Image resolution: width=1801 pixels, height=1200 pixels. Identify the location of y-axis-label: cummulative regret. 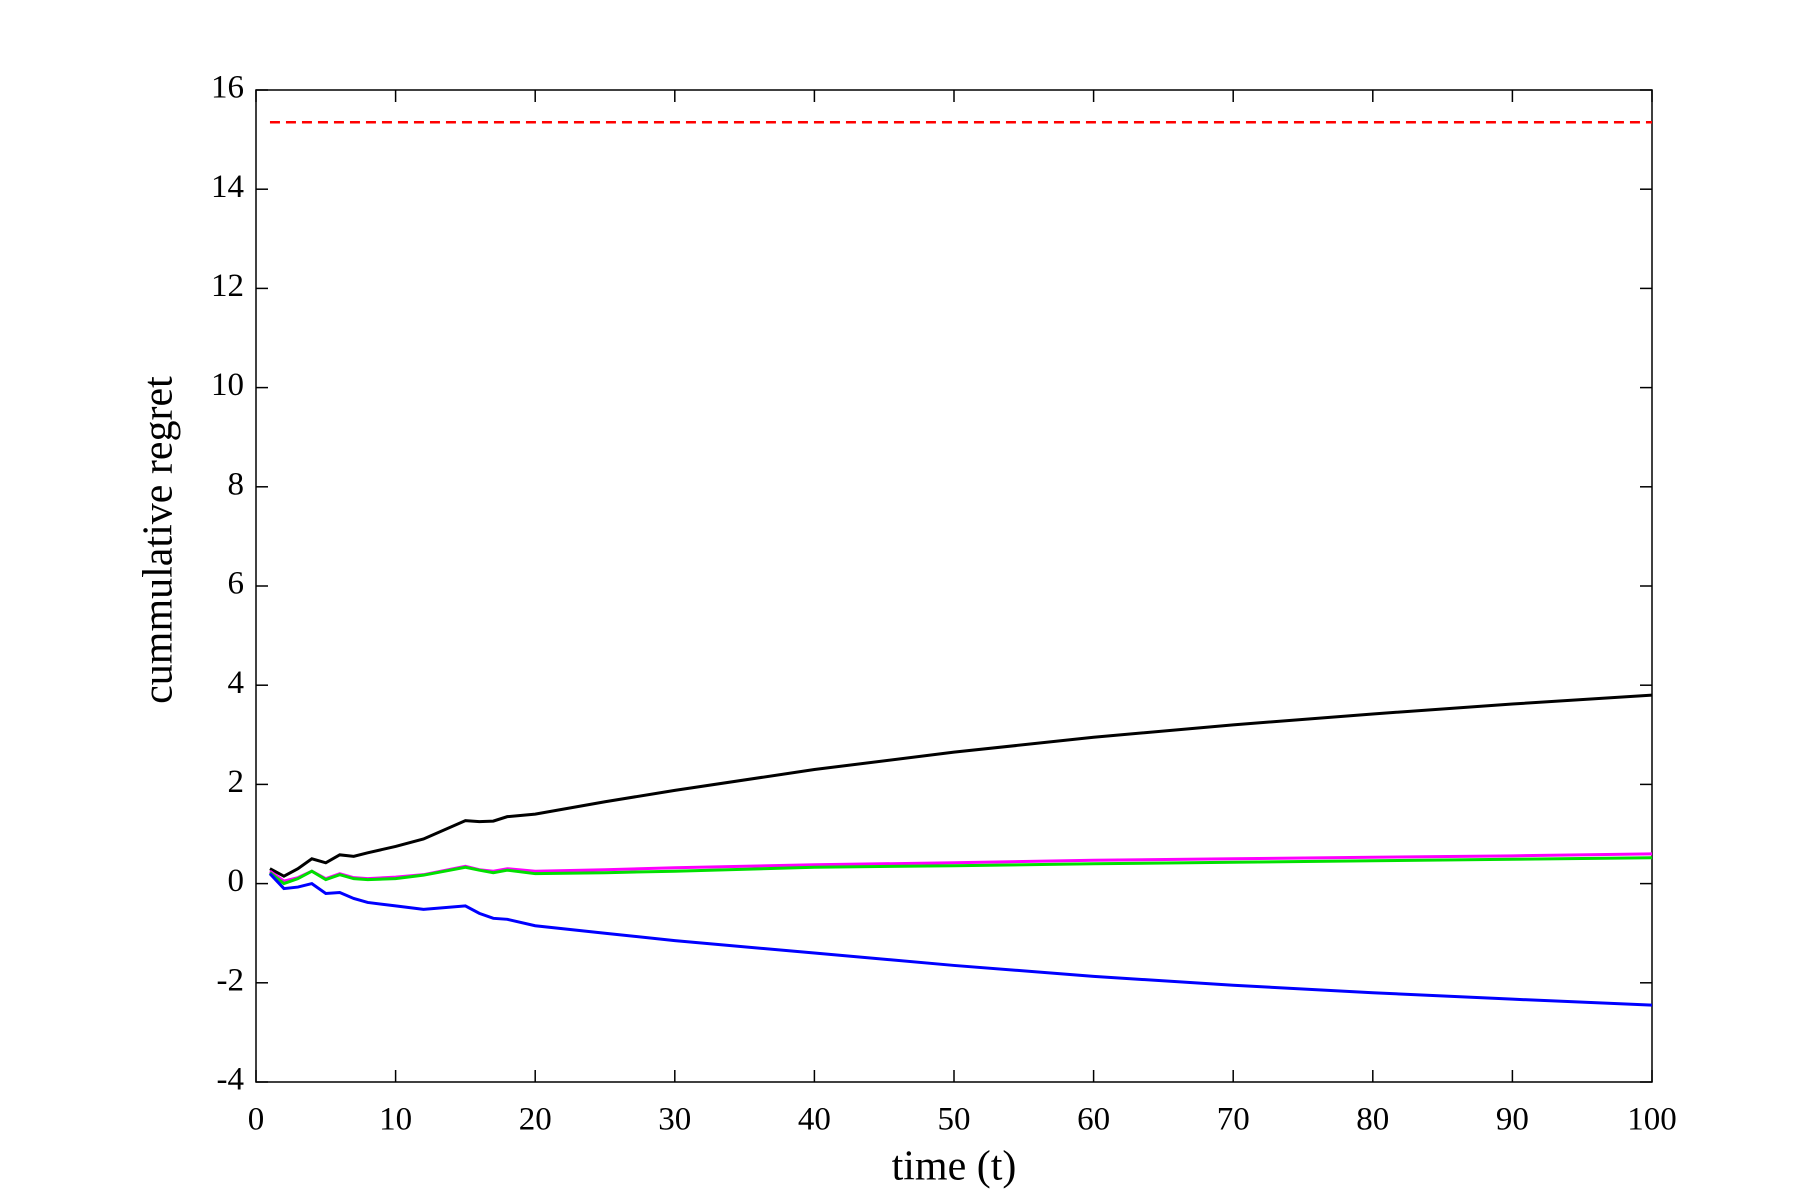
(159, 540).